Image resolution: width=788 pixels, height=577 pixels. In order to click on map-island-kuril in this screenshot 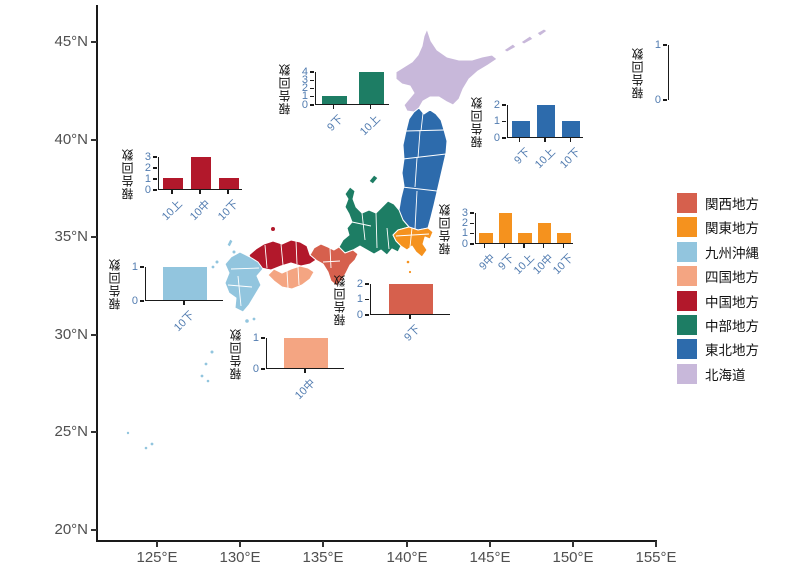, I will do `click(542, 32)`.